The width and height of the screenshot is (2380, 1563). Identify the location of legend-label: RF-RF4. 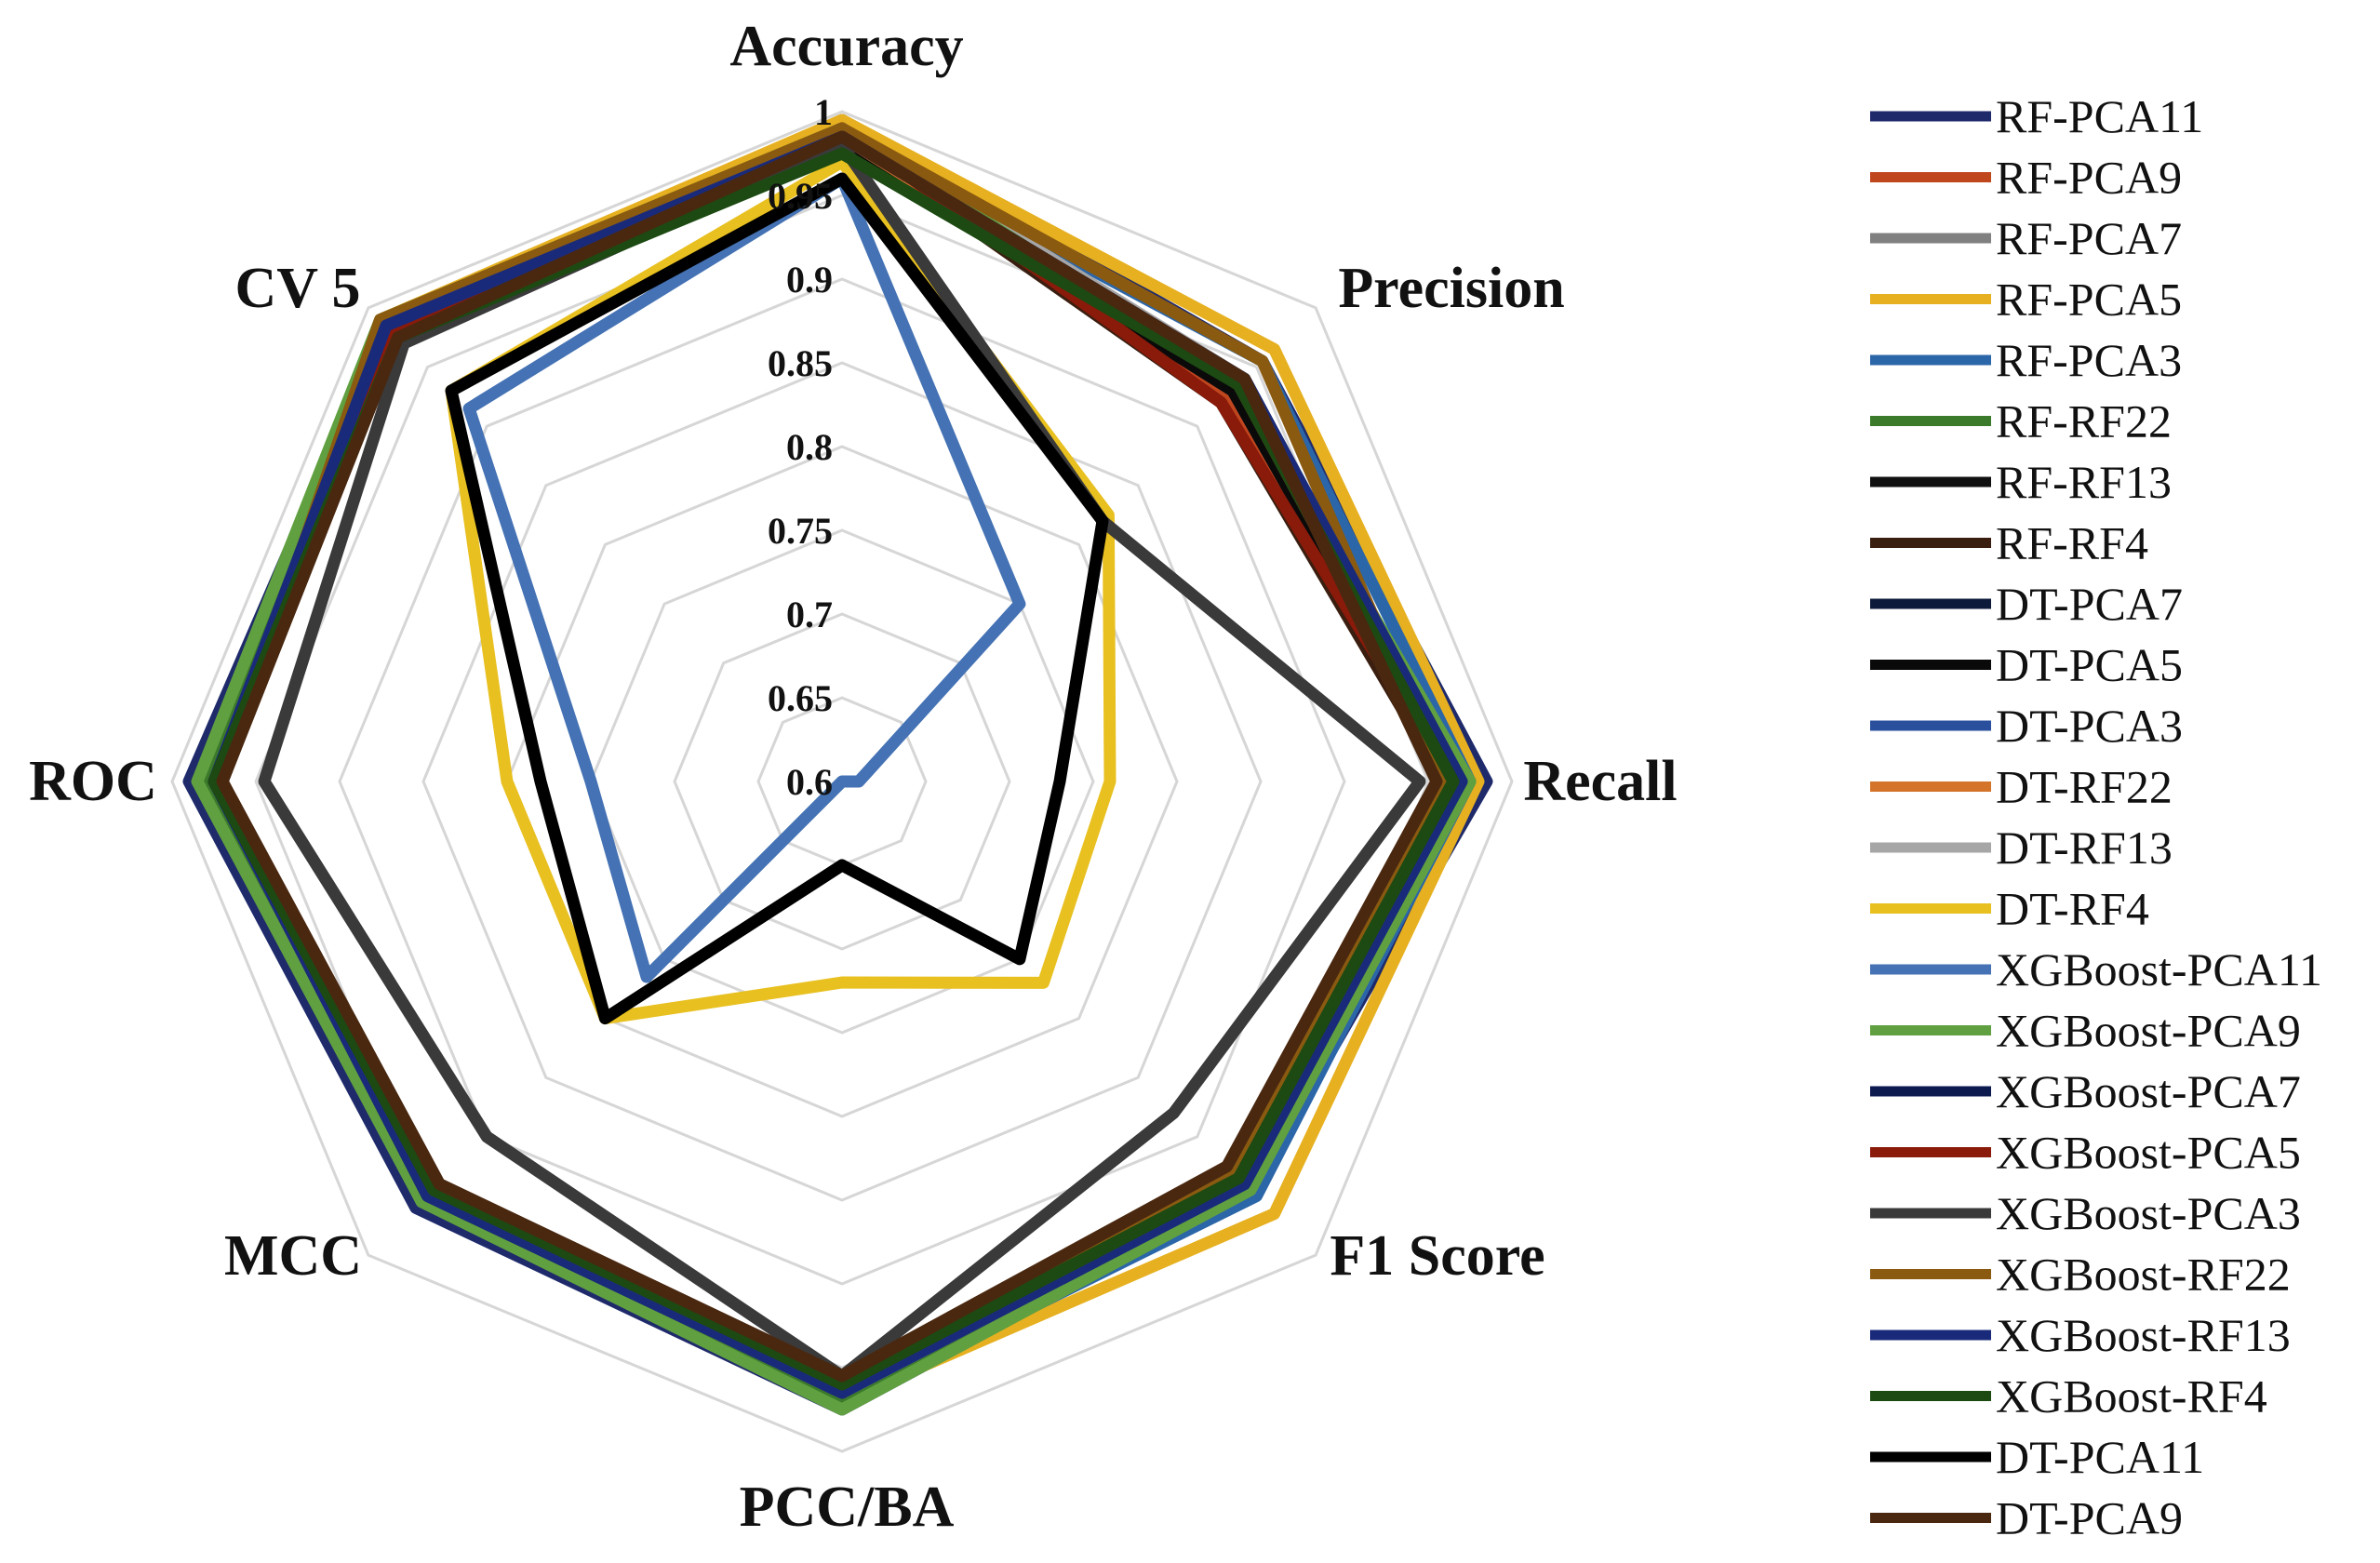
(2072, 543).